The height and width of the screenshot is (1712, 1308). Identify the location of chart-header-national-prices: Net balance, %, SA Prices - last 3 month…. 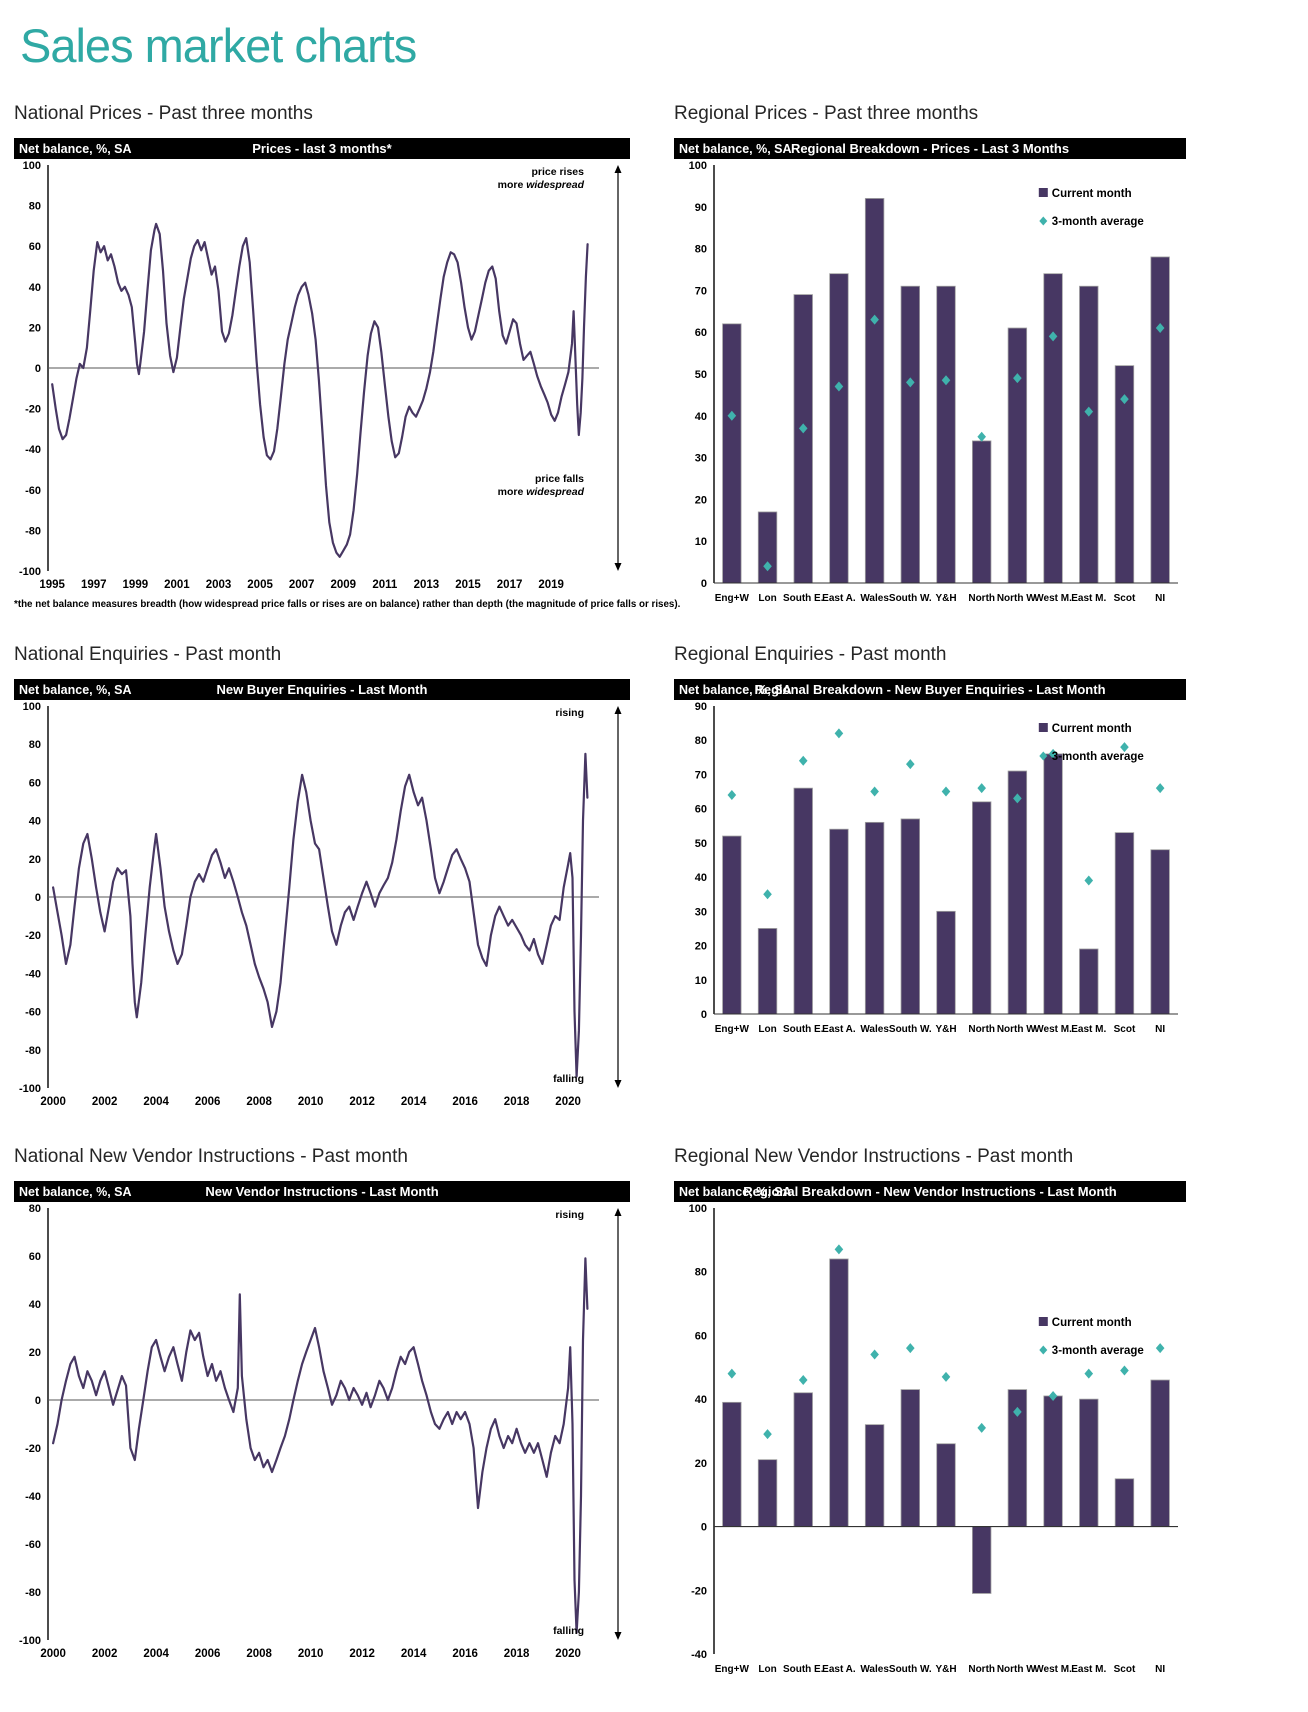
(322, 148).